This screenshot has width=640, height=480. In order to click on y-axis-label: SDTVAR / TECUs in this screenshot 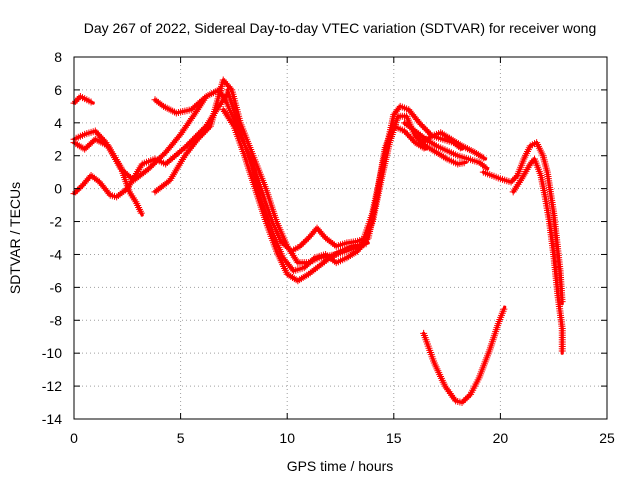, I will do `click(15, 238)`.